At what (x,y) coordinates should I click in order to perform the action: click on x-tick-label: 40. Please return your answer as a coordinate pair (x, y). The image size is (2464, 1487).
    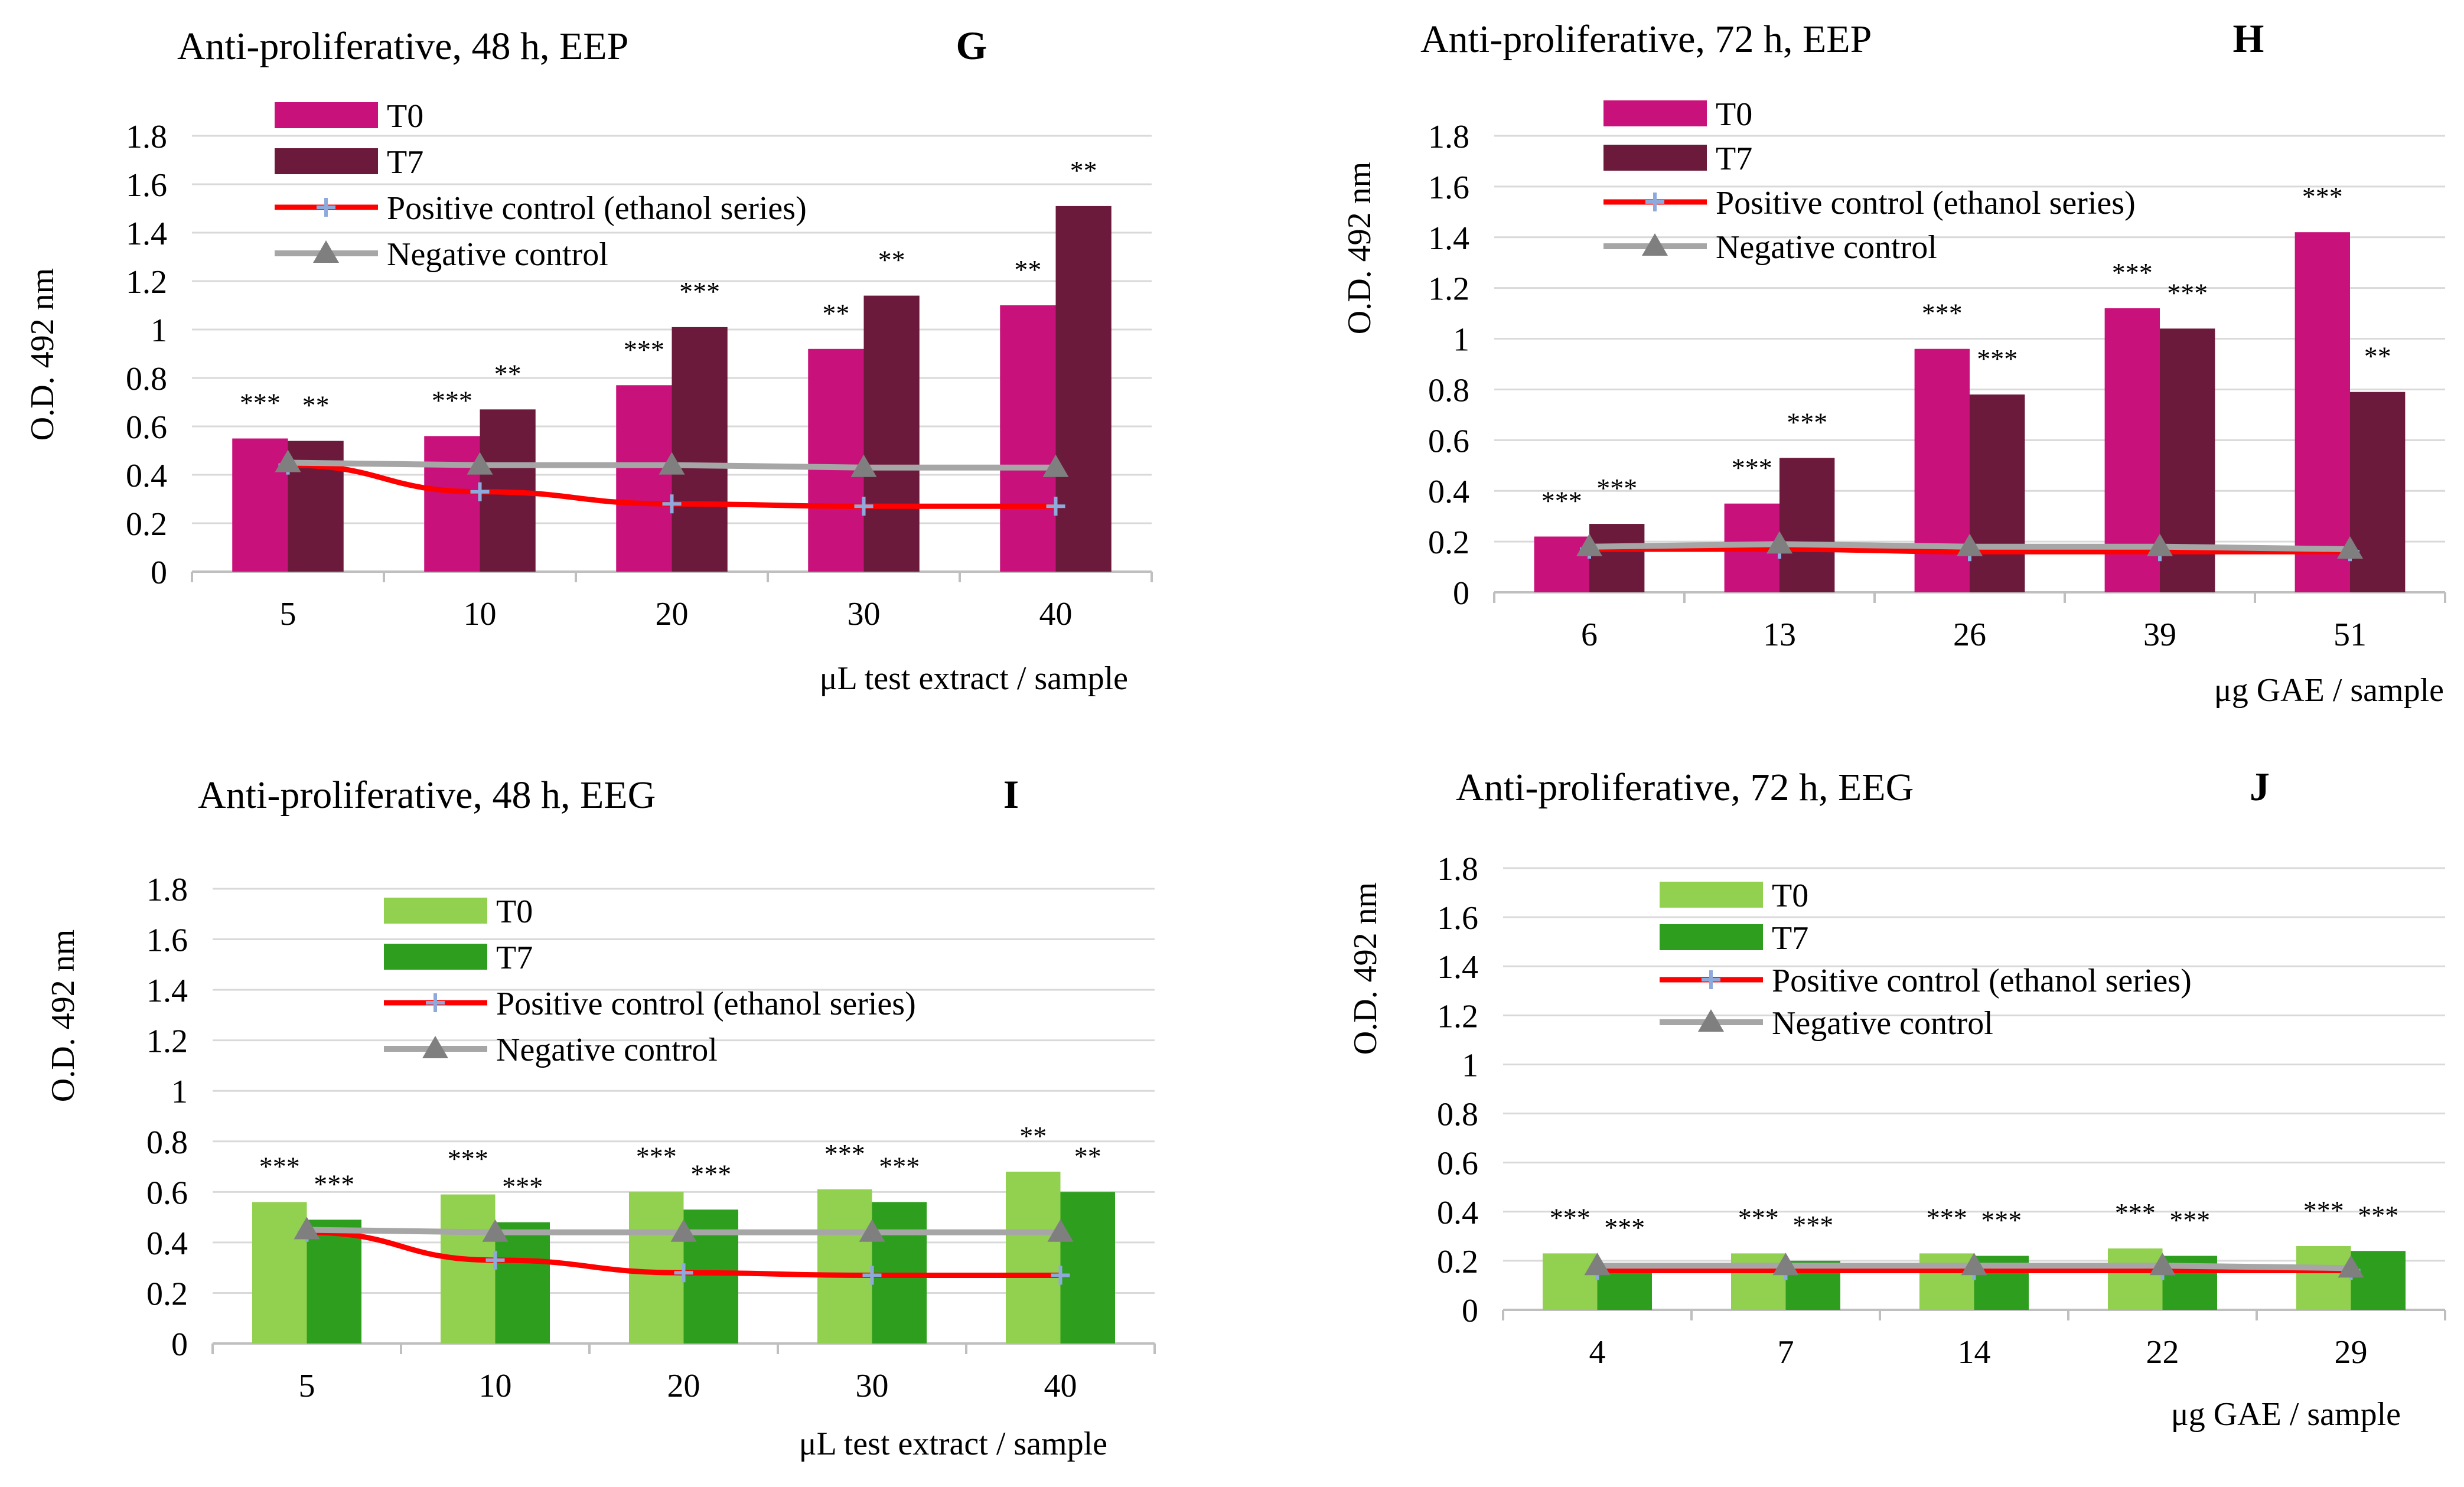
    Looking at the image, I should click on (1056, 614).